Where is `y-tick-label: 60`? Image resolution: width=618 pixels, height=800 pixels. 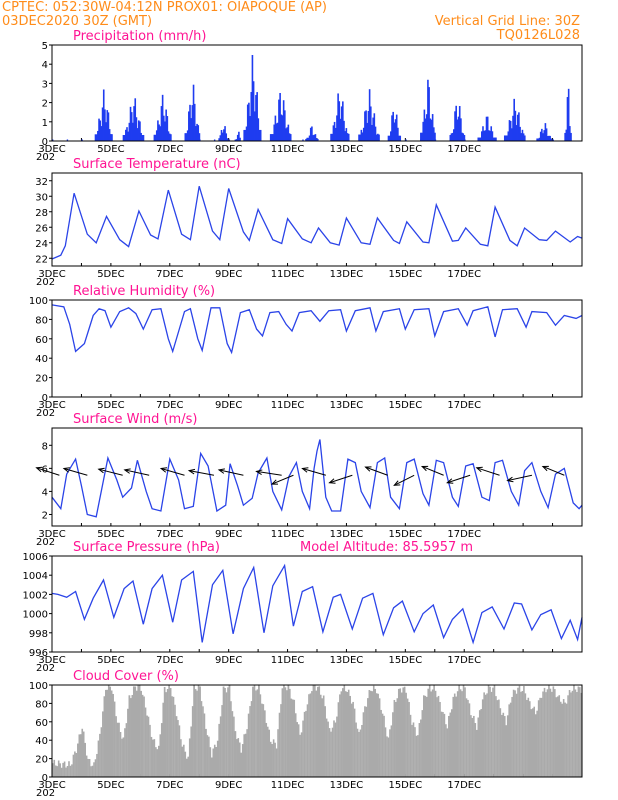 y-tick-label: 60 is located at coordinates (41, 340).